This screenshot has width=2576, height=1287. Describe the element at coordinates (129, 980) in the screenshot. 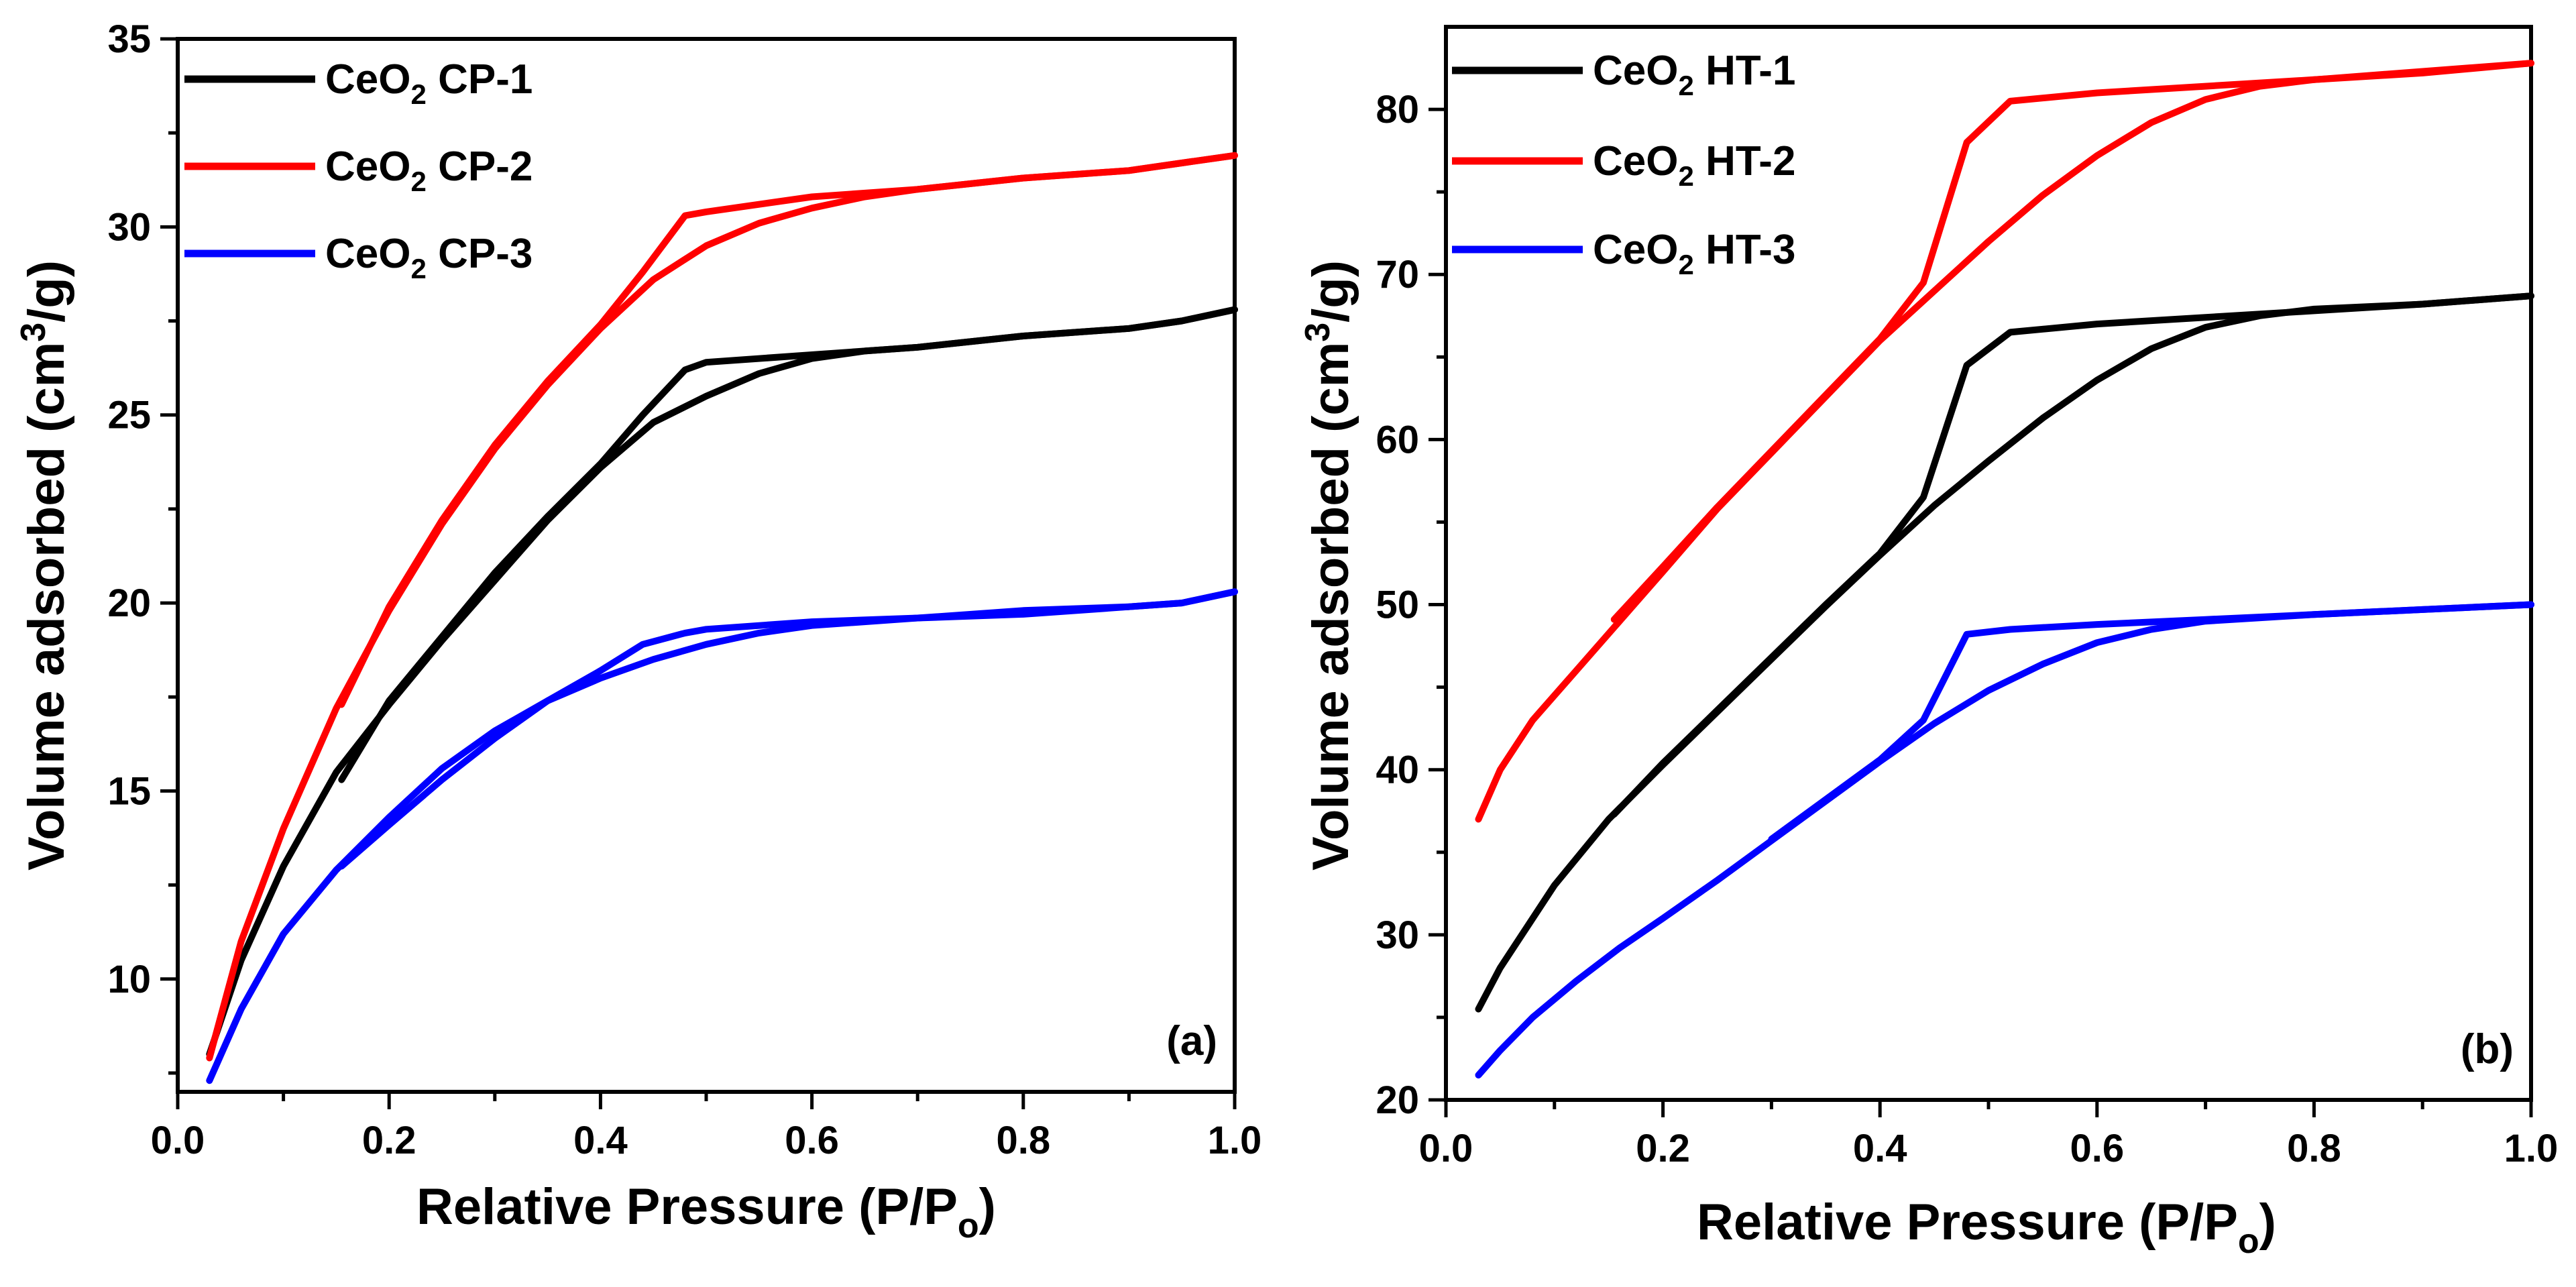

I see `y-tick-label: 10` at that location.